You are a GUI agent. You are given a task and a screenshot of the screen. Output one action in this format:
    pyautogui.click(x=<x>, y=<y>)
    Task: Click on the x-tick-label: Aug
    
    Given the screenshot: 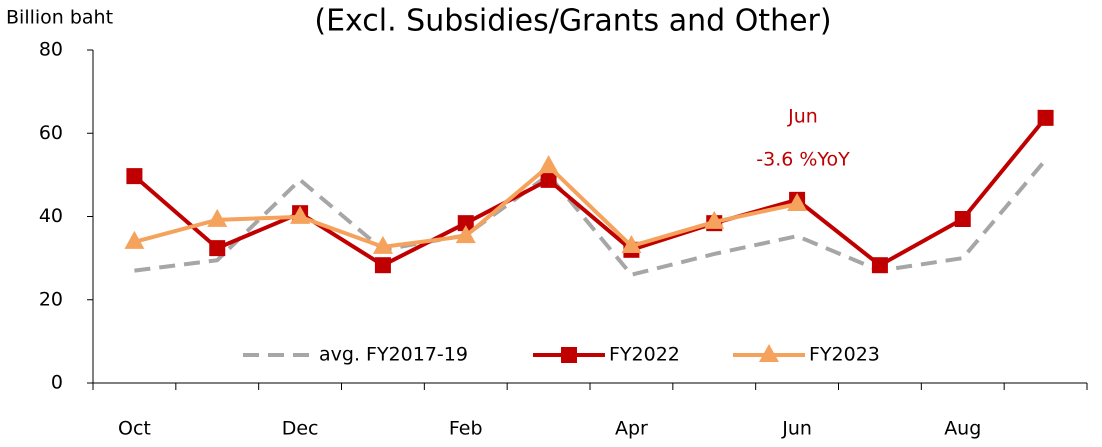 What is the action you would take?
    pyautogui.click(x=962, y=429)
    